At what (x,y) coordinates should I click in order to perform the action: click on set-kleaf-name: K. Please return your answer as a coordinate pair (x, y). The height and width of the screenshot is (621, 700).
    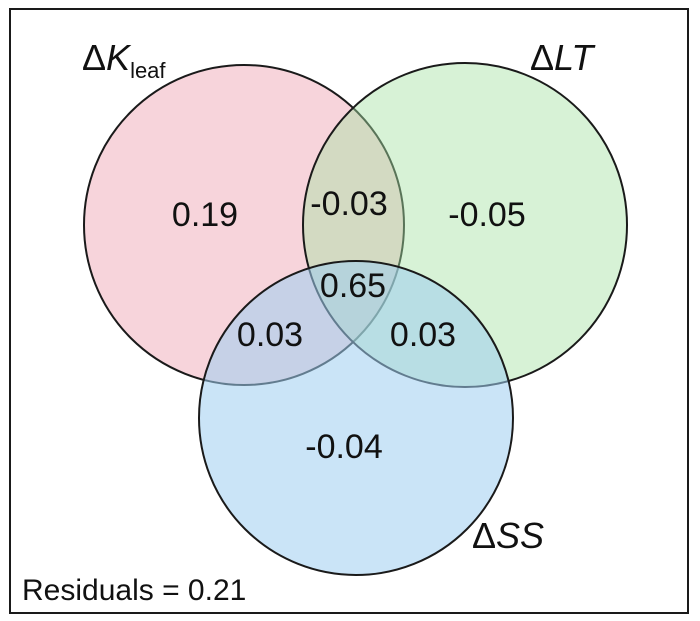
    Looking at the image, I should click on (119, 57).